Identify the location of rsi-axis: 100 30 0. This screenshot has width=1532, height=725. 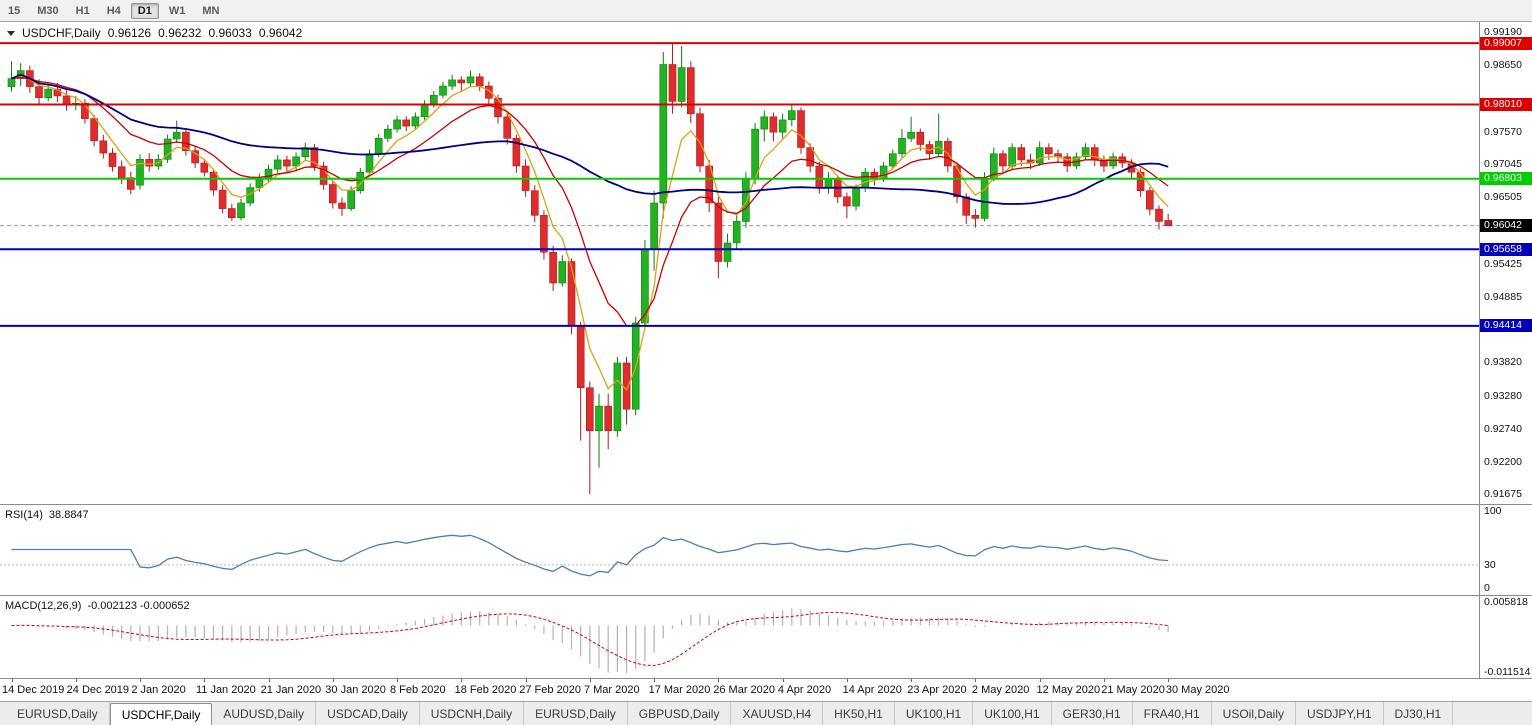
(1506, 550).